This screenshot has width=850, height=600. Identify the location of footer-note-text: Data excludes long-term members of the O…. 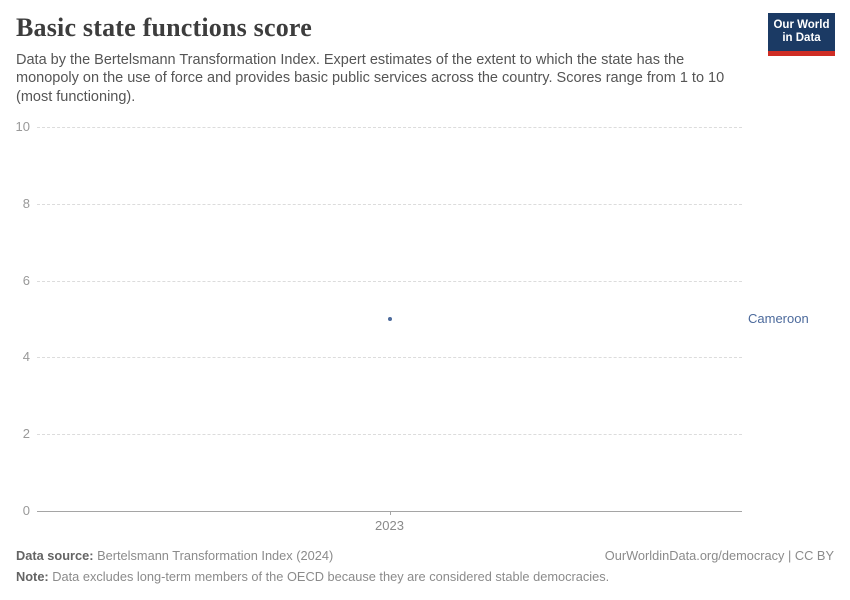
(329, 576).